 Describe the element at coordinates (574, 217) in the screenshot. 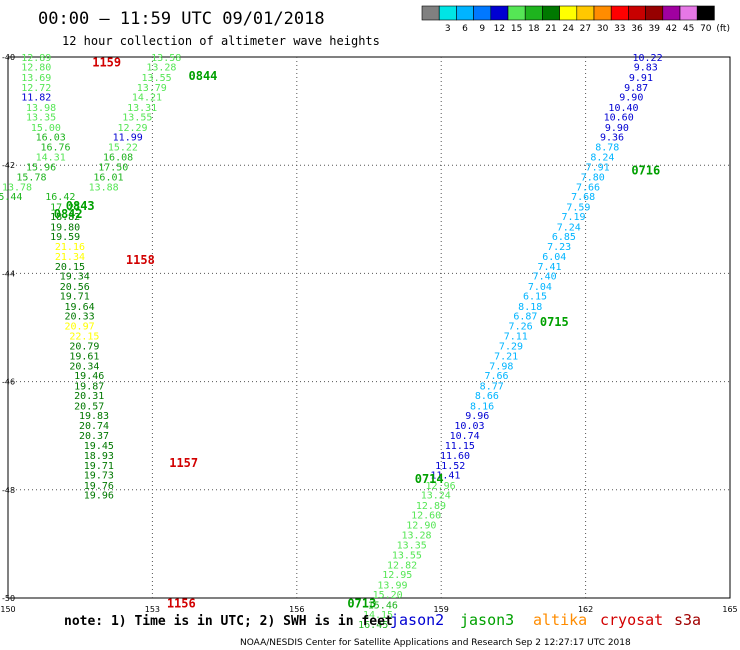

I see `swh-point: 7.19` at that location.